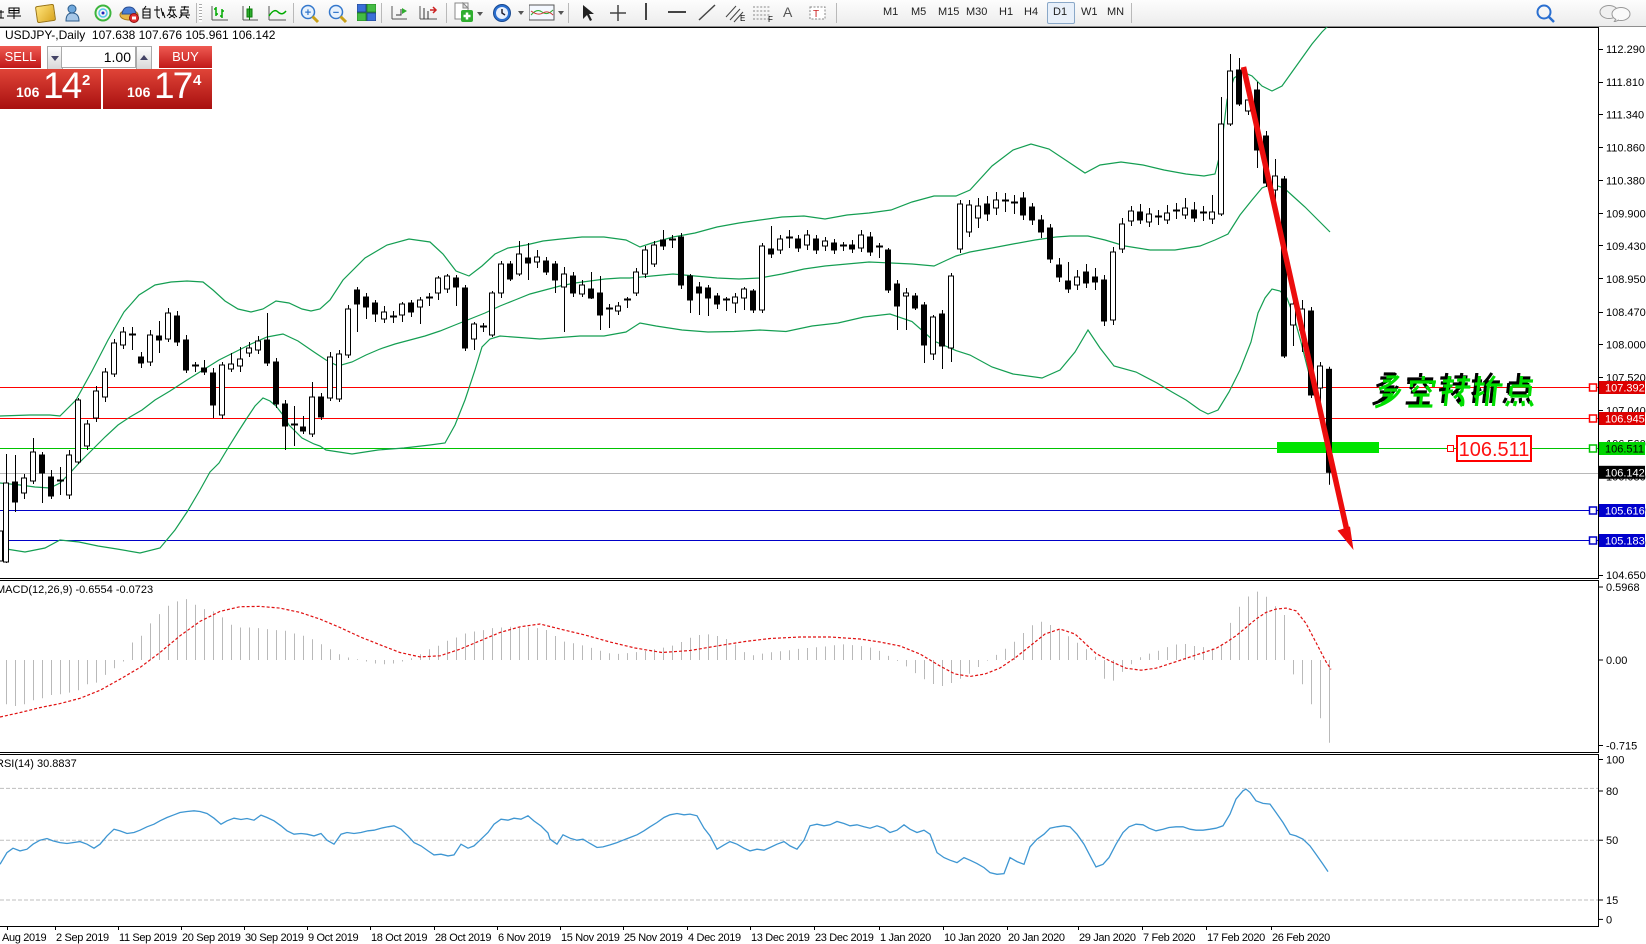 This screenshot has width=1646, height=944. Describe the element at coordinates (780, 938) in the screenshot. I see `svg-text: 13 Dec 2019` at that location.